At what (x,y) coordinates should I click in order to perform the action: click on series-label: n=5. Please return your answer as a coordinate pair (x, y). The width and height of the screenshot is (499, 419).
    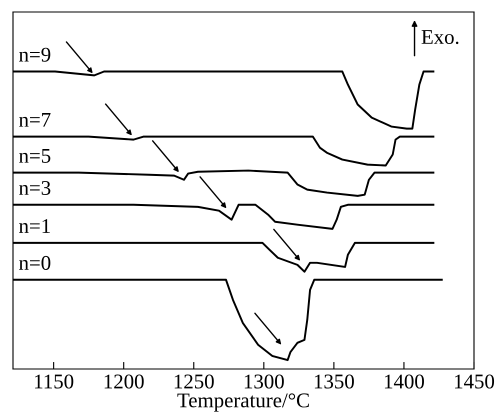
    Looking at the image, I should click on (34, 156).